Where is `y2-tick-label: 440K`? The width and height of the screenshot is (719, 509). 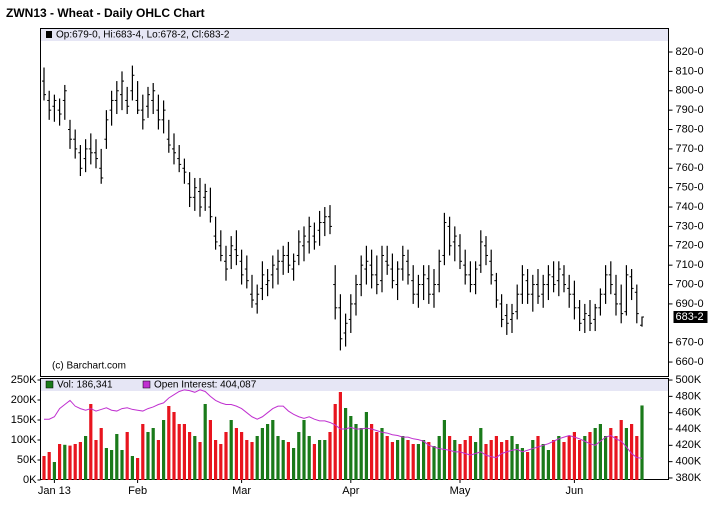 y2-tick-label: 440K is located at coordinates (689, 429).